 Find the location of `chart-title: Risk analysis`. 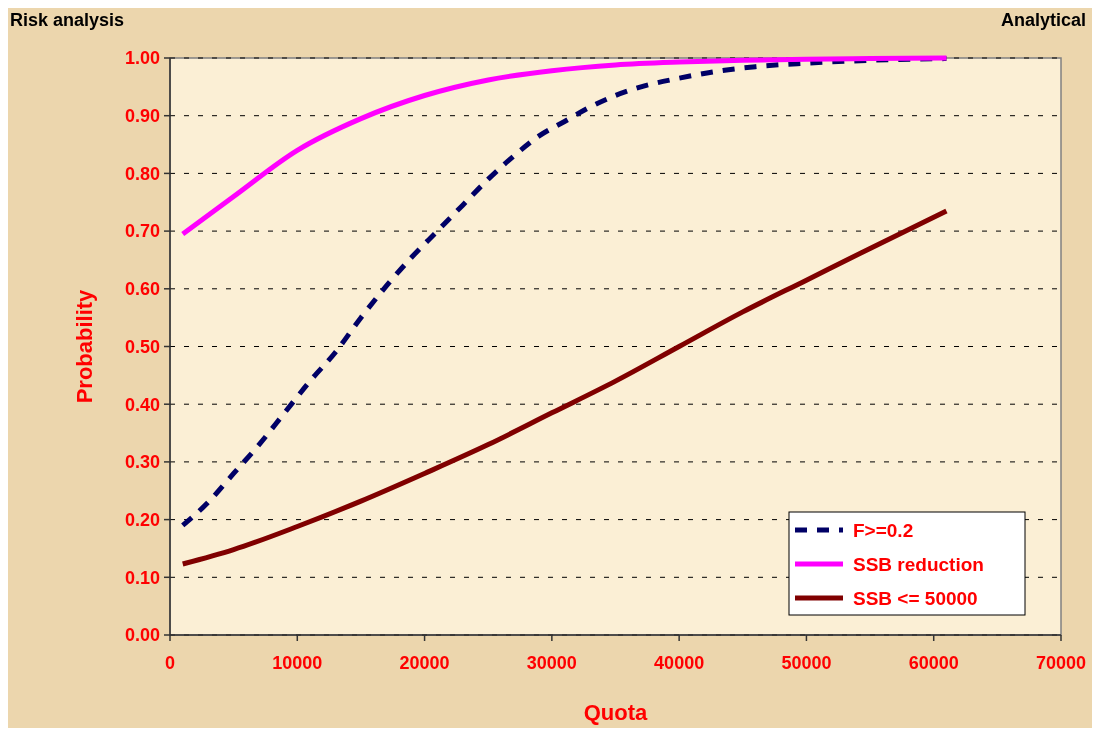

chart-title: Risk analysis is located at coordinates (67, 20).